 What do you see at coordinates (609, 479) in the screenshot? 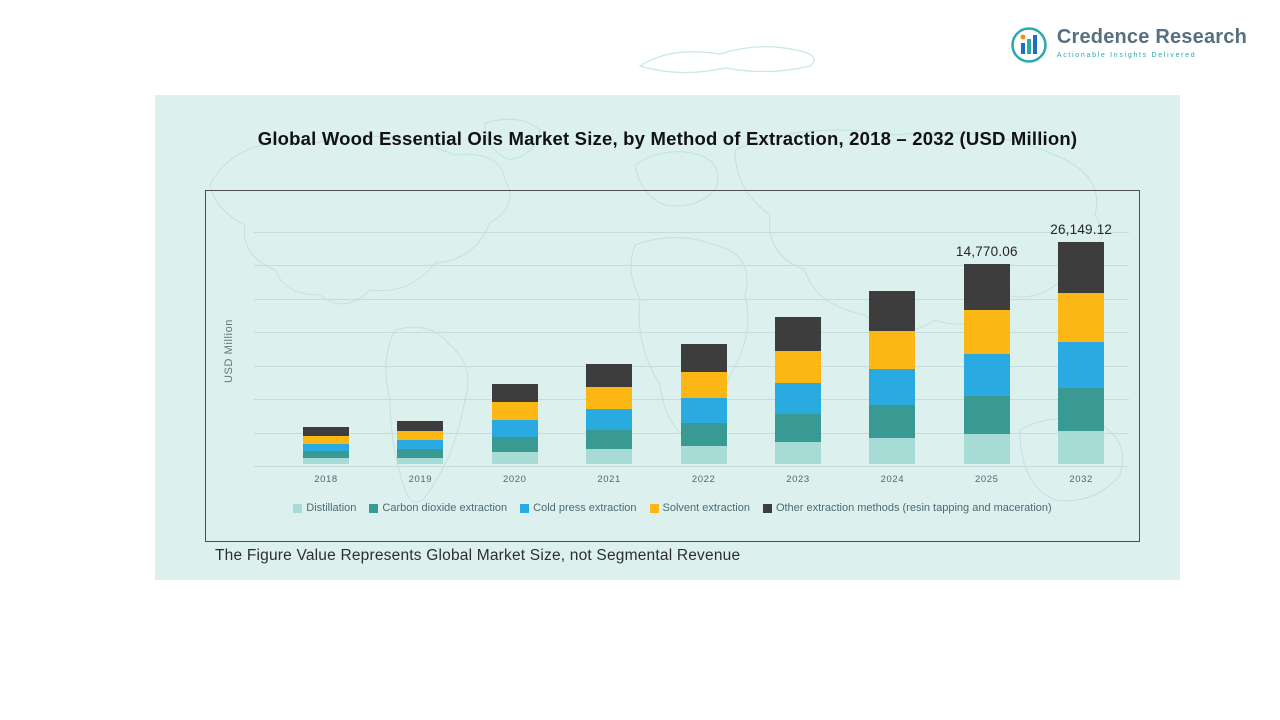
I see `x-axis-tick-2021: 2021` at bounding box center [609, 479].